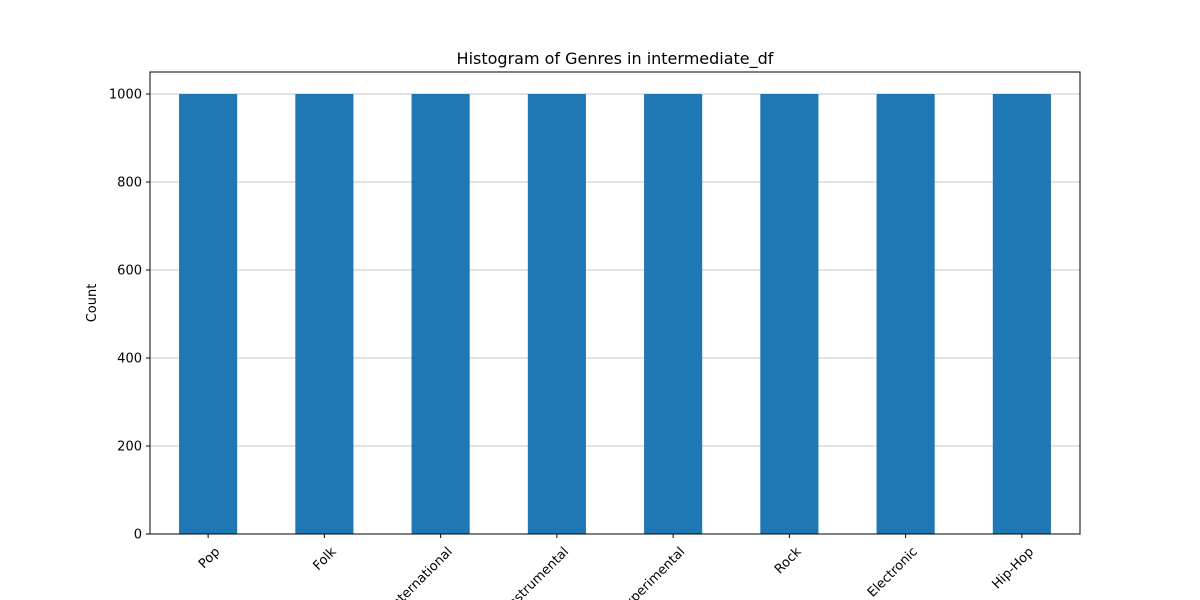 The width and height of the screenshot is (1200, 600). What do you see at coordinates (537, 572) in the screenshot?
I see `x-tick-label: Instrumental` at bounding box center [537, 572].